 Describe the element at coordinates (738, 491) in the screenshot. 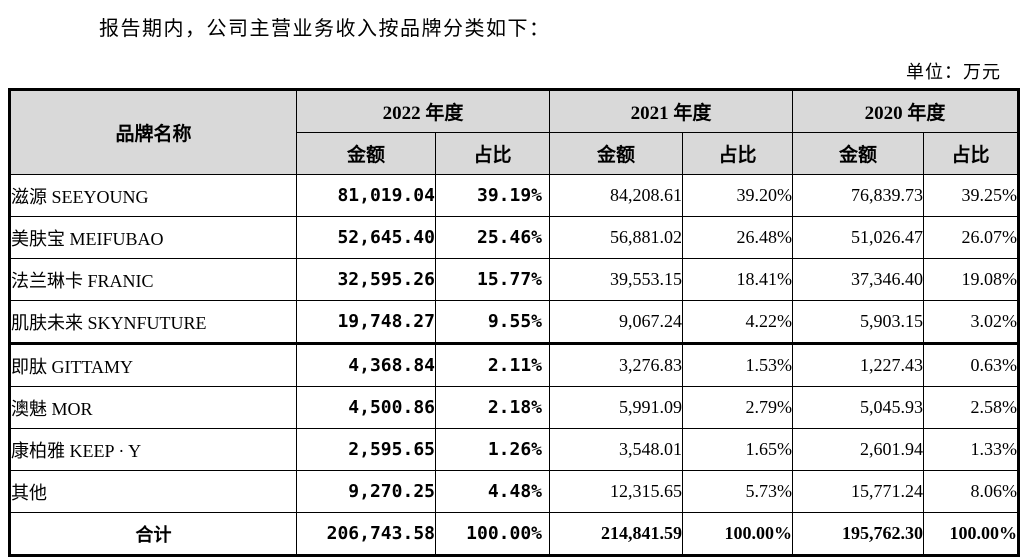

I see `pct-cell: 5.73%` at that location.